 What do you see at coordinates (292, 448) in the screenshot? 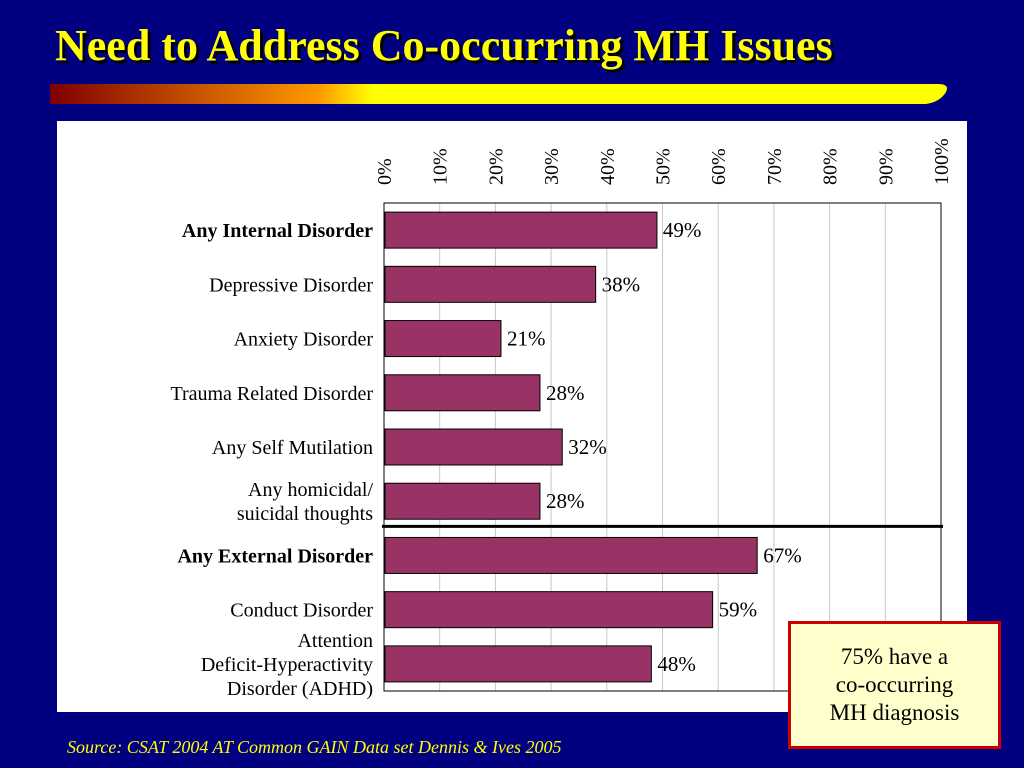
I see `category-label: Any Self Mutilation` at bounding box center [292, 448].